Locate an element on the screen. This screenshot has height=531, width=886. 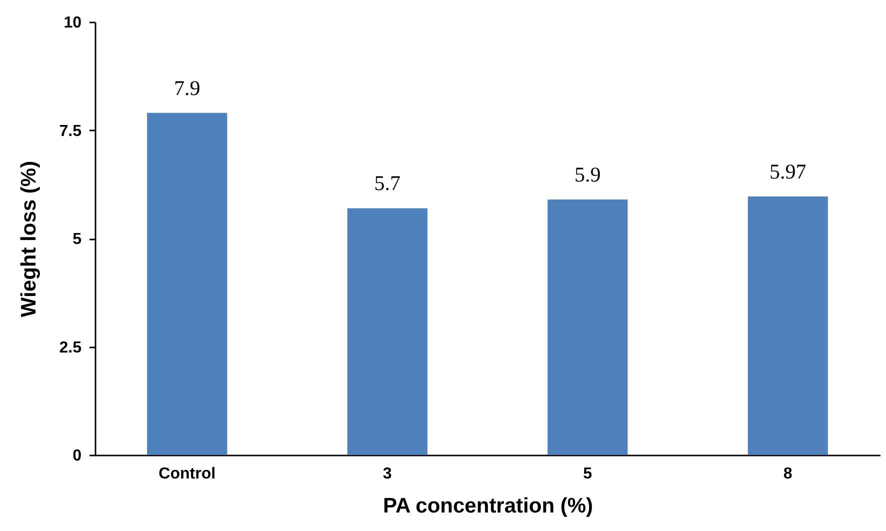
y-tick-label: 10 is located at coordinates (73, 23).